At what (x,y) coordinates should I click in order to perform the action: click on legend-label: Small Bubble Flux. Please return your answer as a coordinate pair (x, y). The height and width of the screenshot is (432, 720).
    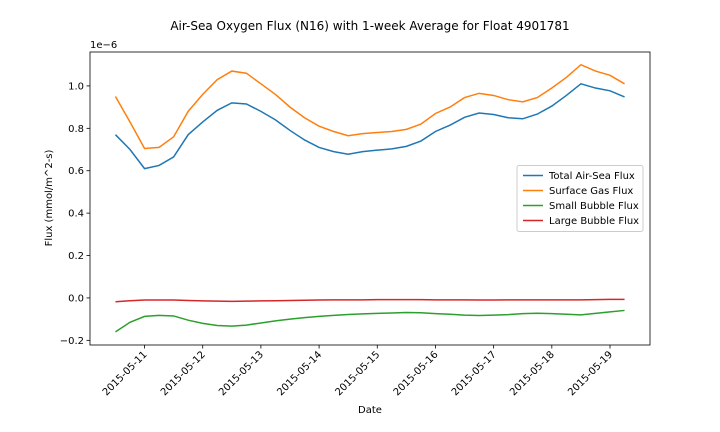
    Looking at the image, I should click on (594, 206).